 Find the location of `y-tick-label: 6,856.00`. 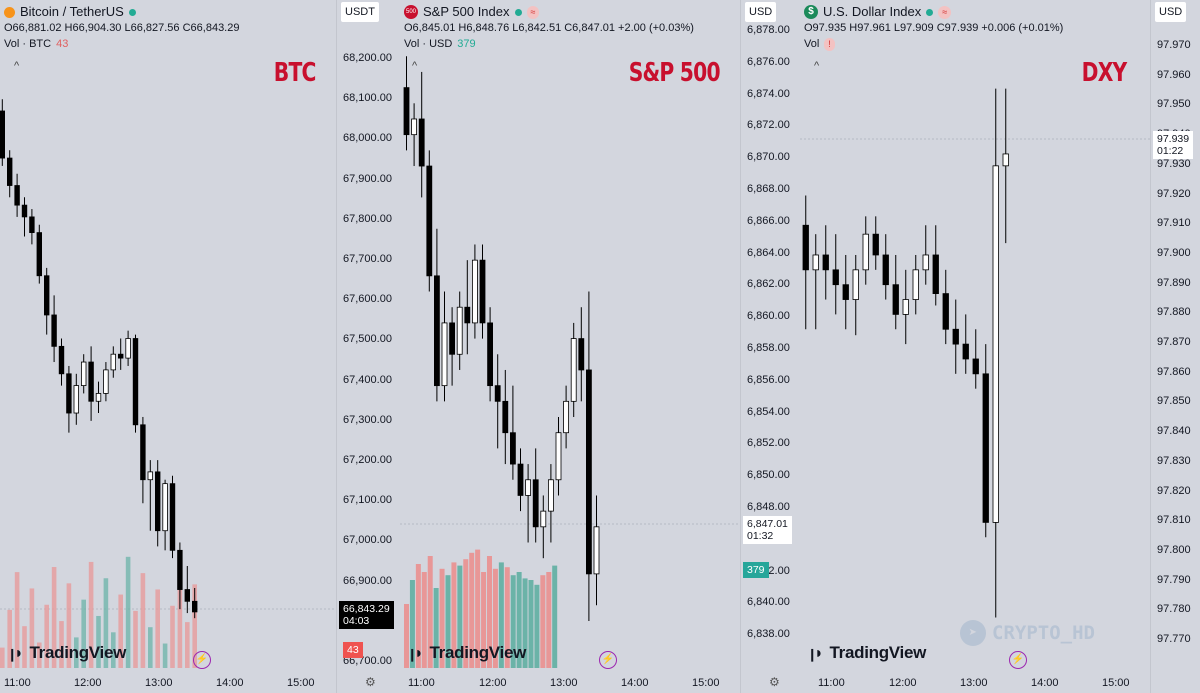

y-tick-label: 6,856.00 is located at coordinates (768, 379).